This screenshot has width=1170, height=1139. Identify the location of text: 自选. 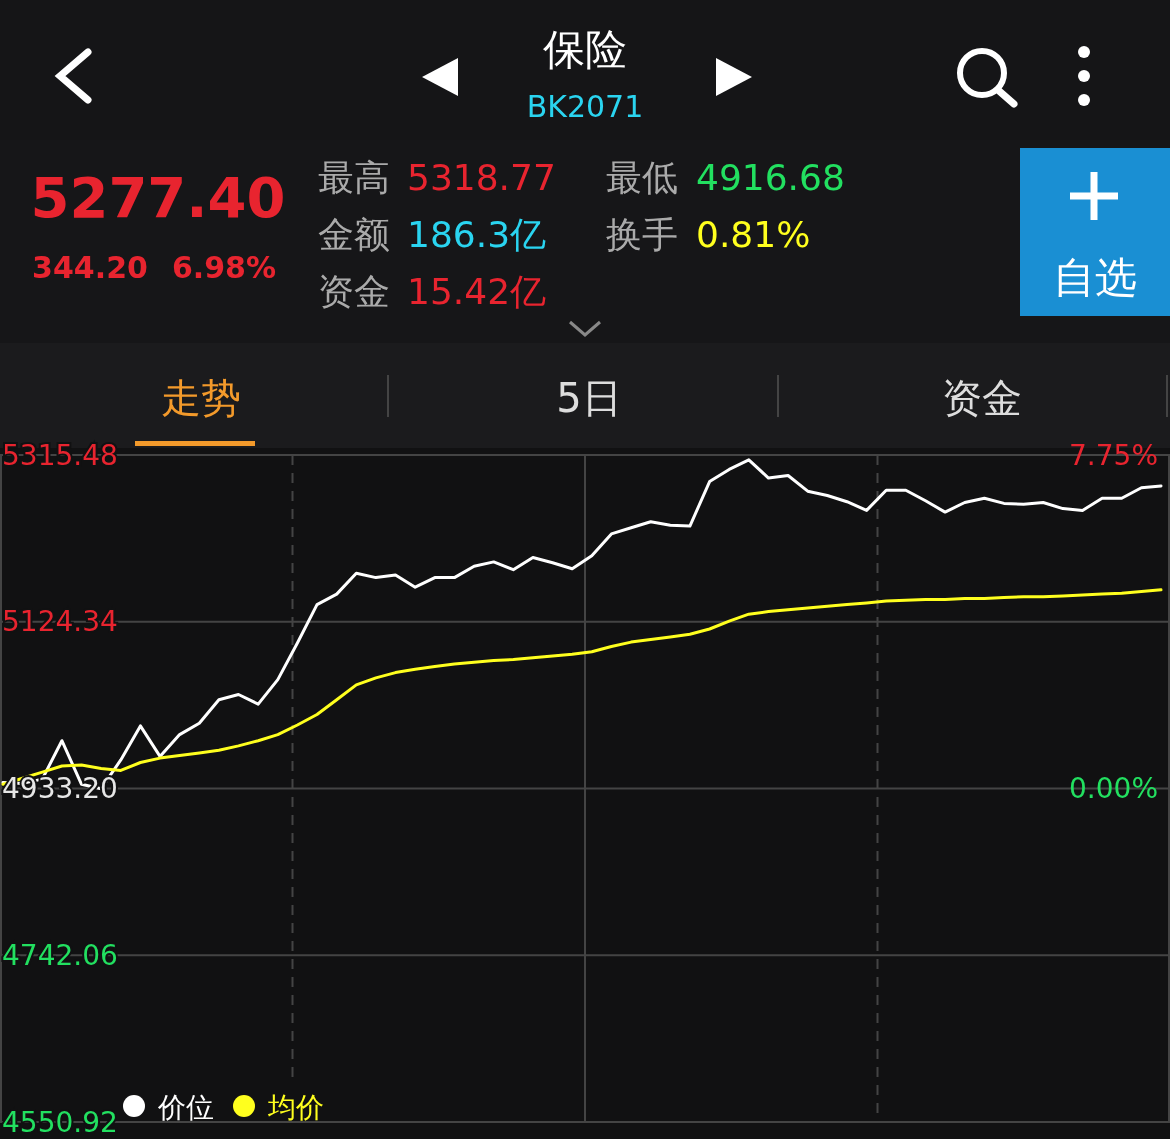
(1095, 277).